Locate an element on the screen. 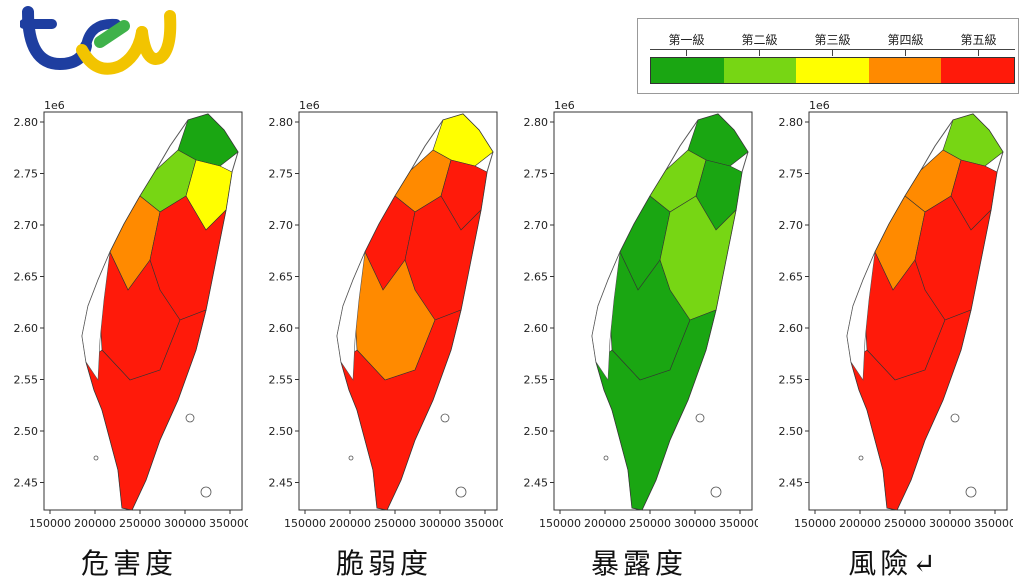 This screenshot has width=1024, height=587. legend-label-level-2: 第二級 is located at coordinates (759, 40).